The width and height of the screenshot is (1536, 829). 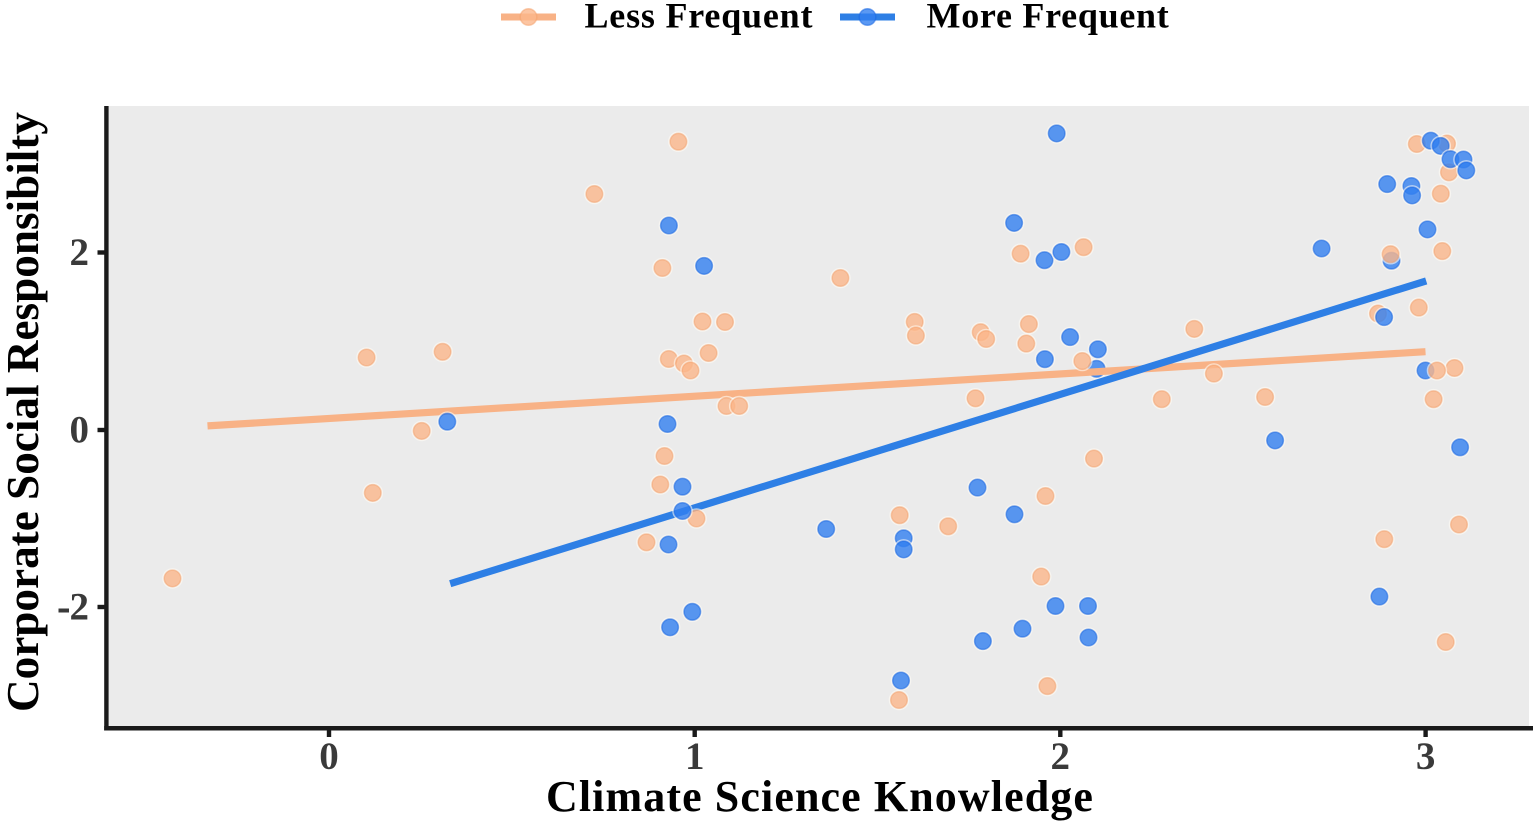 What do you see at coordinates (1048, 18) in the screenshot?
I see `svg-text: More Frequent` at bounding box center [1048, 18].